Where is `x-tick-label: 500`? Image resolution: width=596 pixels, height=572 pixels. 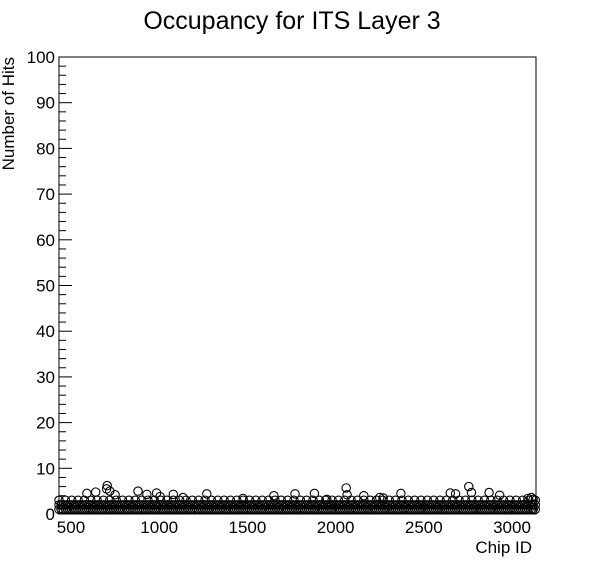
x-tick-label: 500 is located at coordinates (71, 527).